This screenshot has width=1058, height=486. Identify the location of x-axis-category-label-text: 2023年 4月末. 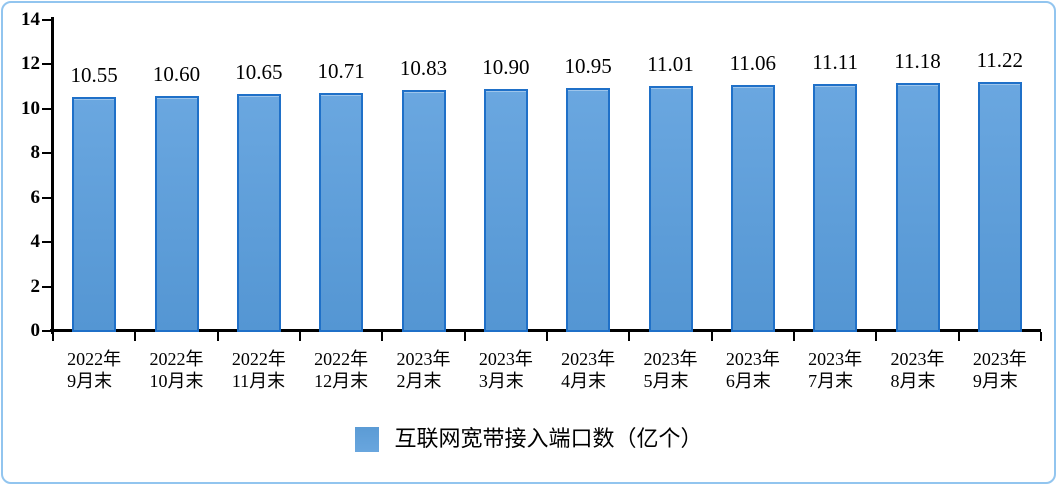
(588, 370).